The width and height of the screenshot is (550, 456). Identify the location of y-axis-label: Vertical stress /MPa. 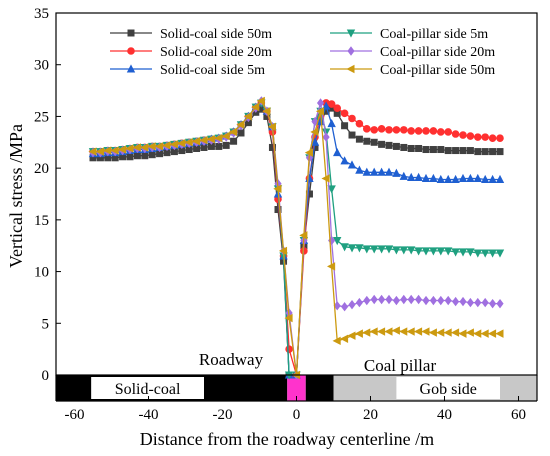
(16, 196).